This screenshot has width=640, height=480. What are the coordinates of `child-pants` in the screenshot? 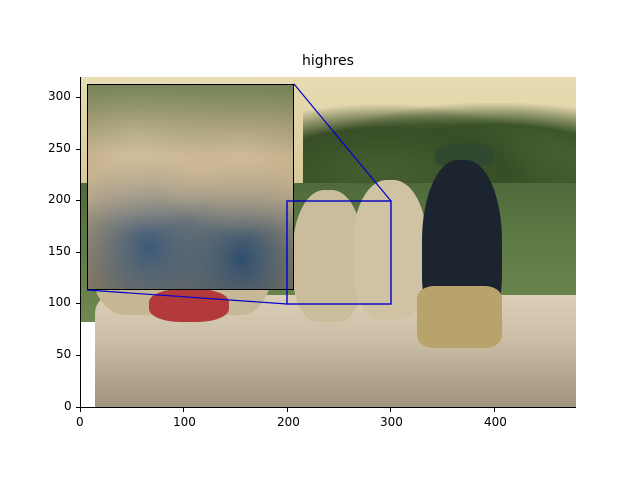 It's located at (459, 317).